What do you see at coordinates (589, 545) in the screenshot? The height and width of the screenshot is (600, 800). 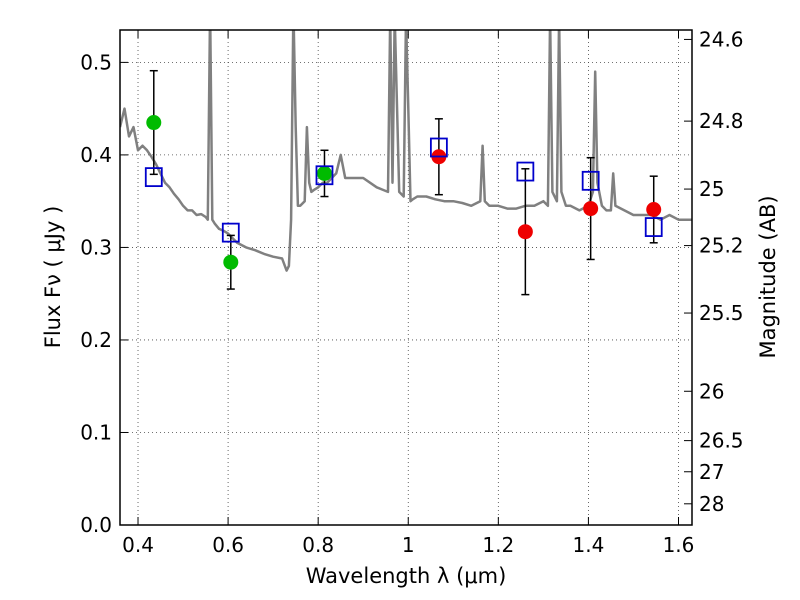 I see `x-tick-label: 1.4` at bounding box center [589, 545].